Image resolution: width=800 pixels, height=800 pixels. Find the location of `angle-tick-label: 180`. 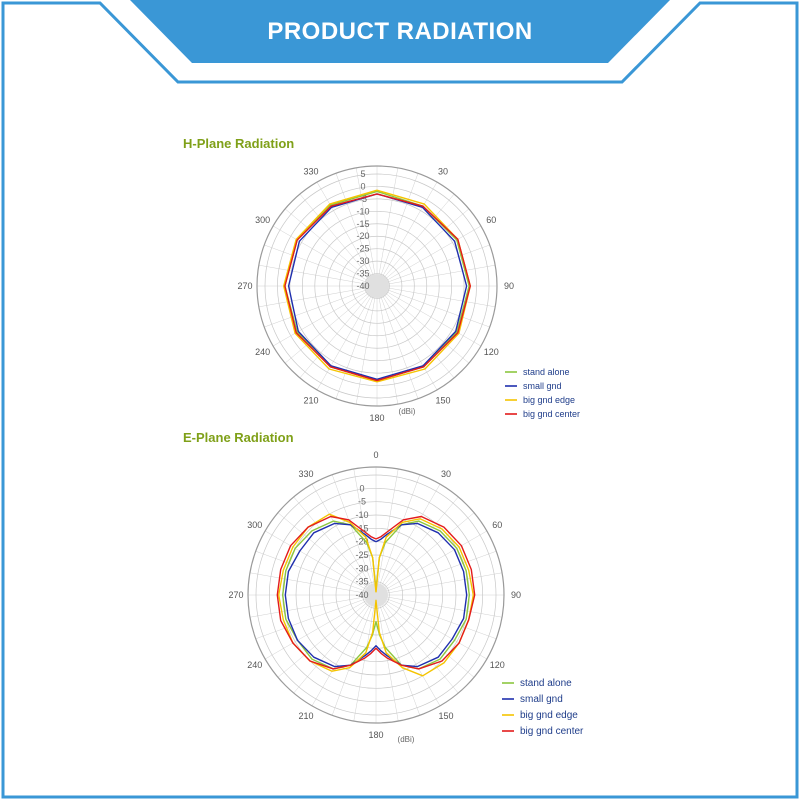

angle-tick-label: 180 is located at coordinates (375, 735).